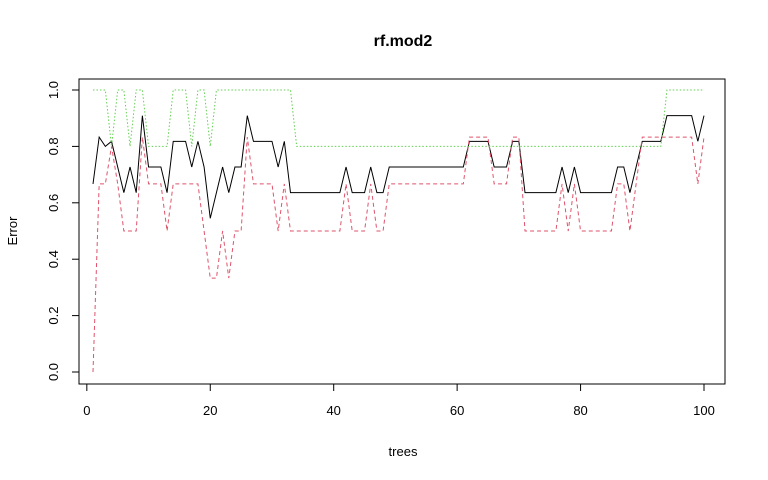 This screenshot has height=480, width=768. What do you see at coordinates (333, 410) in the screenshot?
I see `x-tick-label: 40` at bounding box center [333, 410].